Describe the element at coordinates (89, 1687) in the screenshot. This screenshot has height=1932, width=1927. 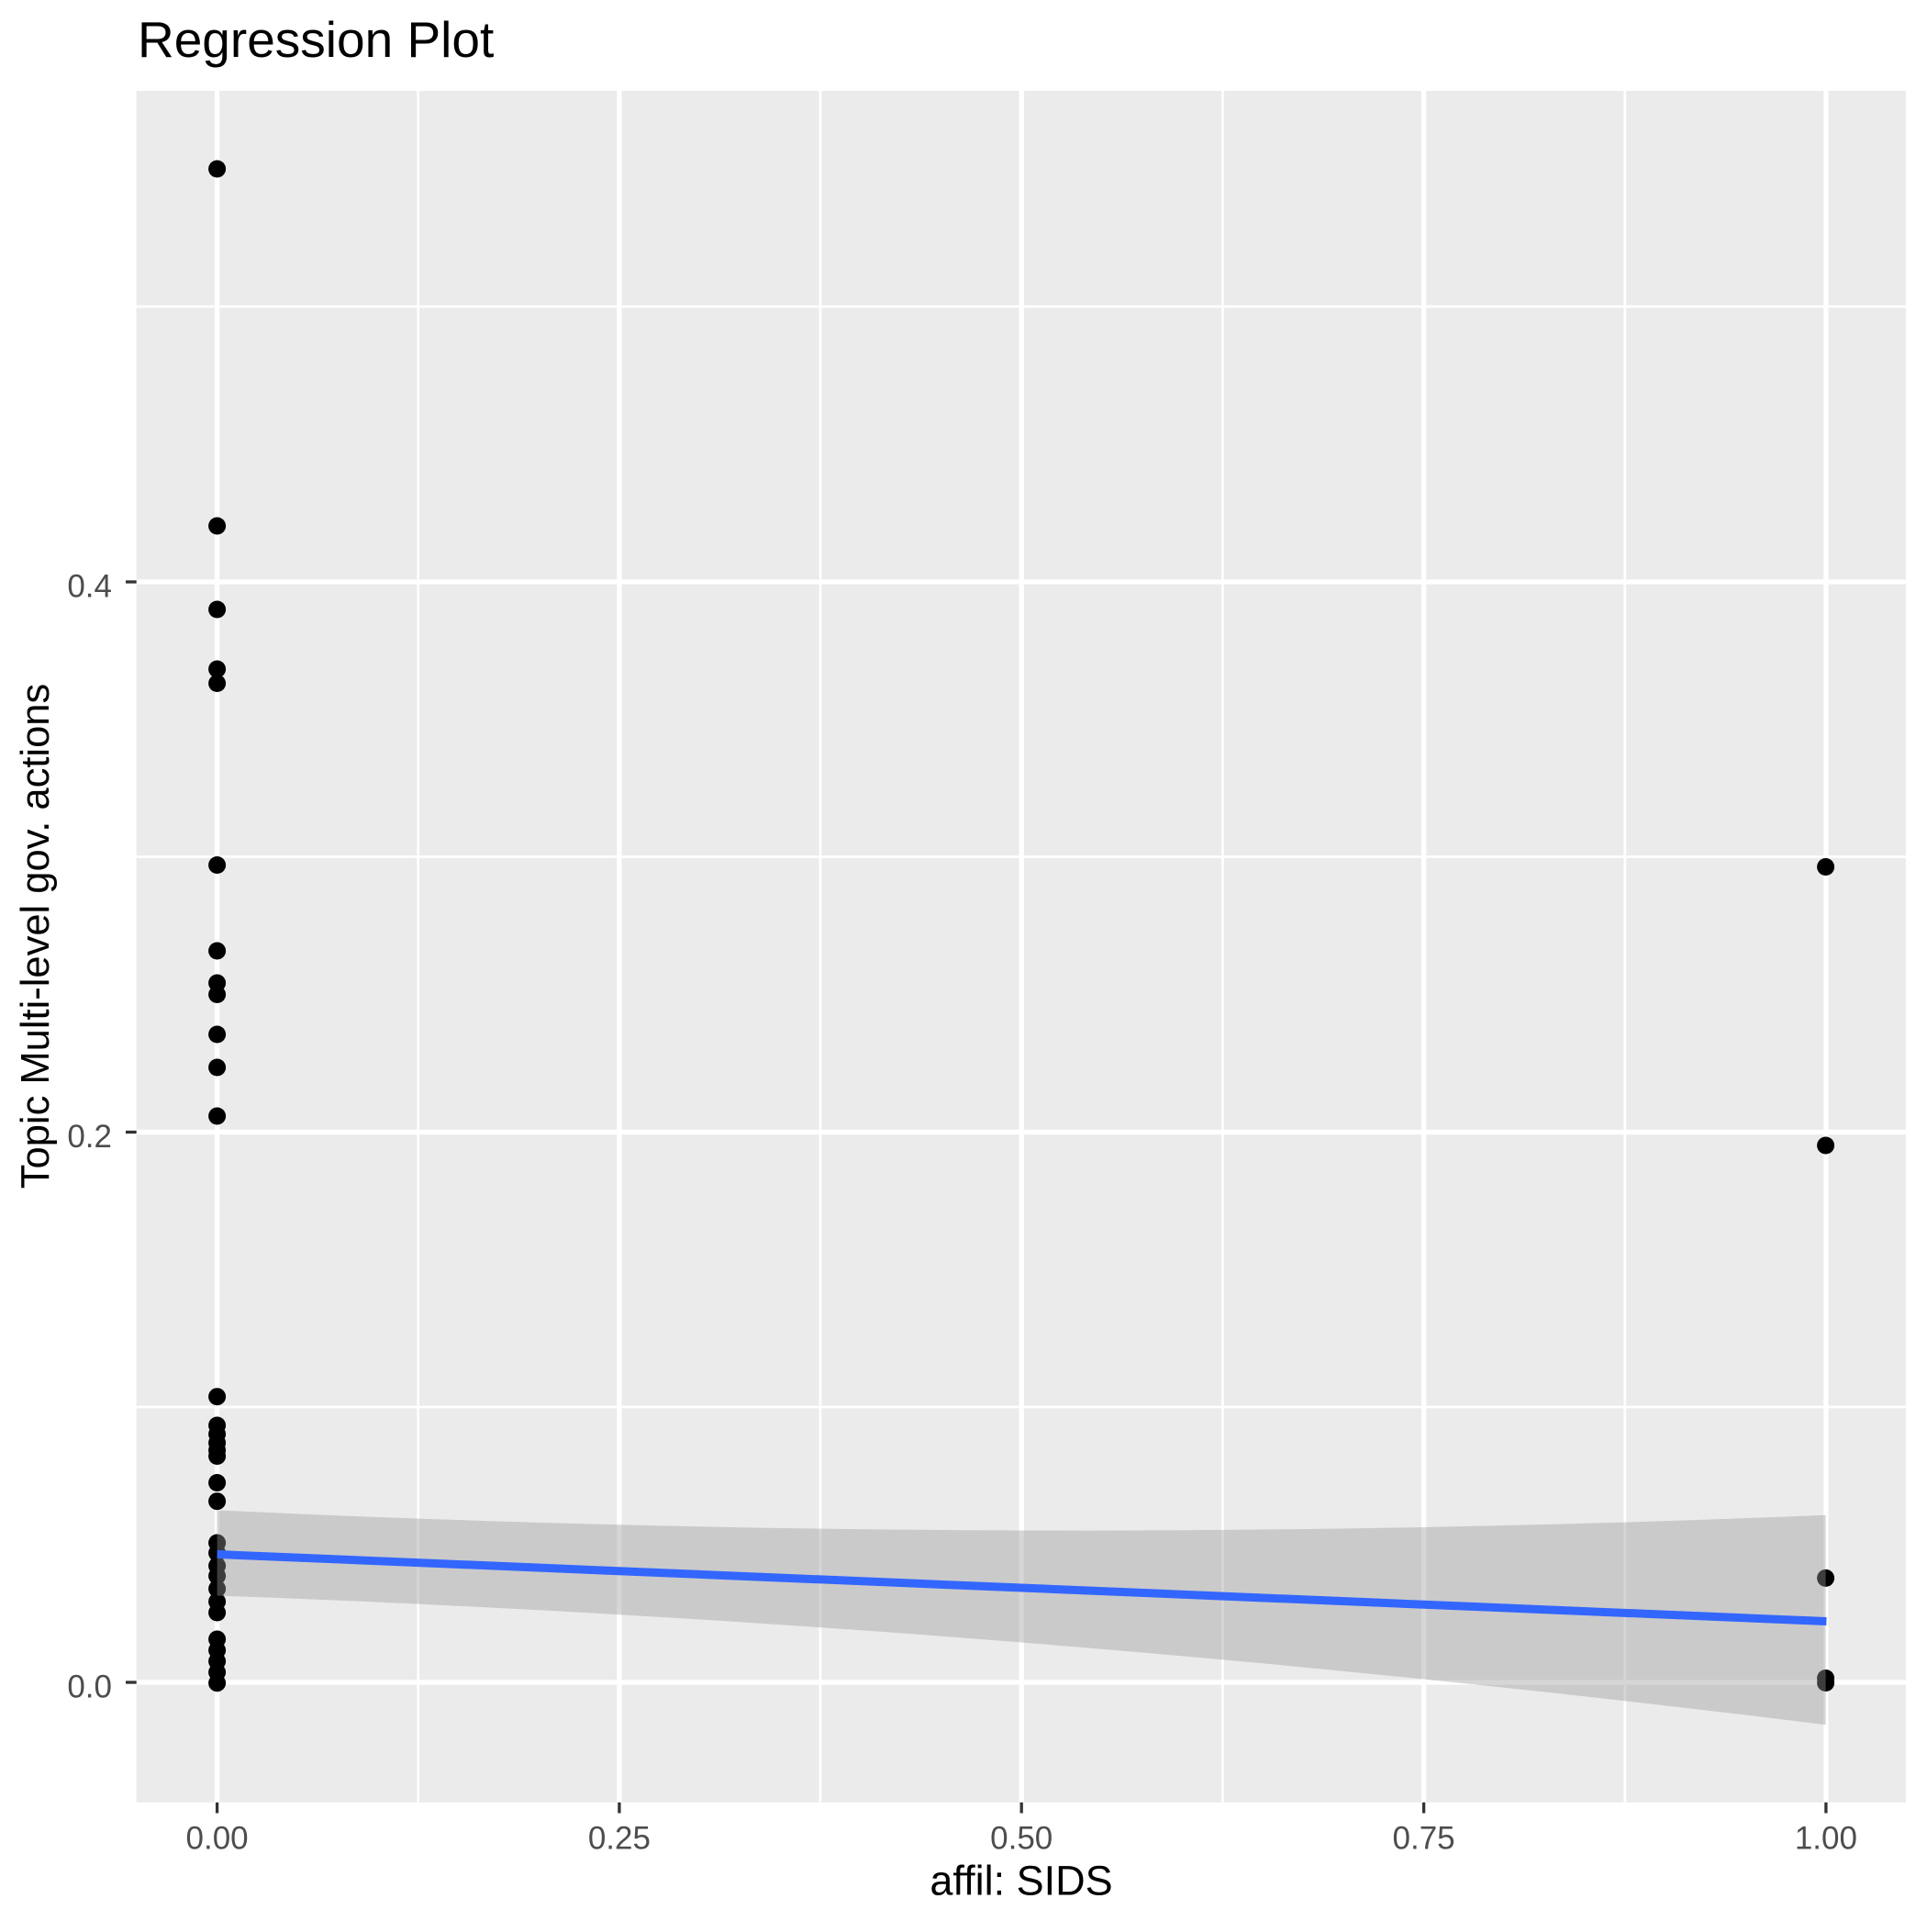
I see `svg-text: 0.0` at that location.